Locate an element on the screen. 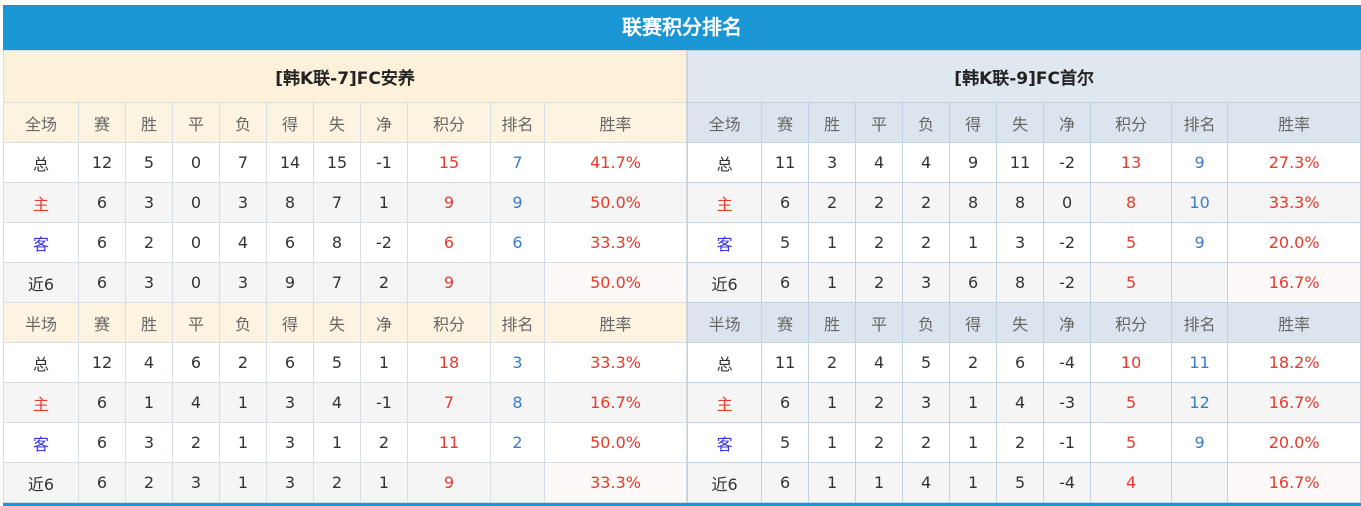 The width and height of the screenshot is (1361, 506). column-header: 得 is located at coordinates (973, 122).